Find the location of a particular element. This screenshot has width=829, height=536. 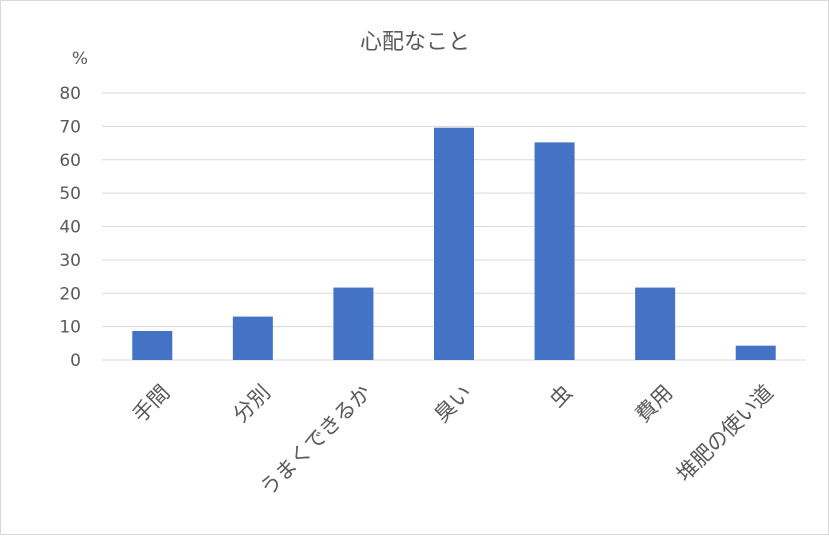

y-tick-label: 30 is located at coordinates (70, 261).